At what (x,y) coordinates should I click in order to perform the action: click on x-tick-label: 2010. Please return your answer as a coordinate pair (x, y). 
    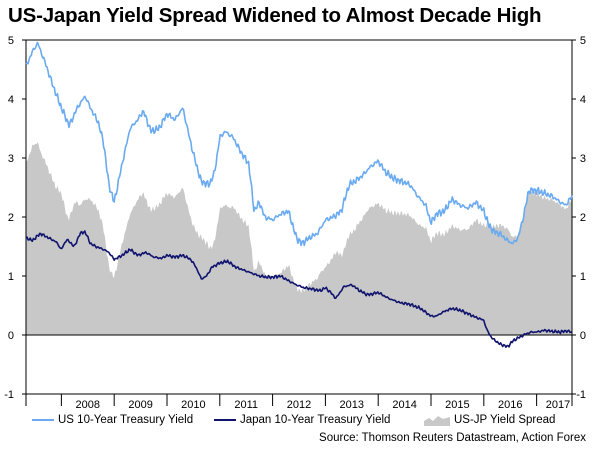
    Looking at the image, I should click on (193, 405).